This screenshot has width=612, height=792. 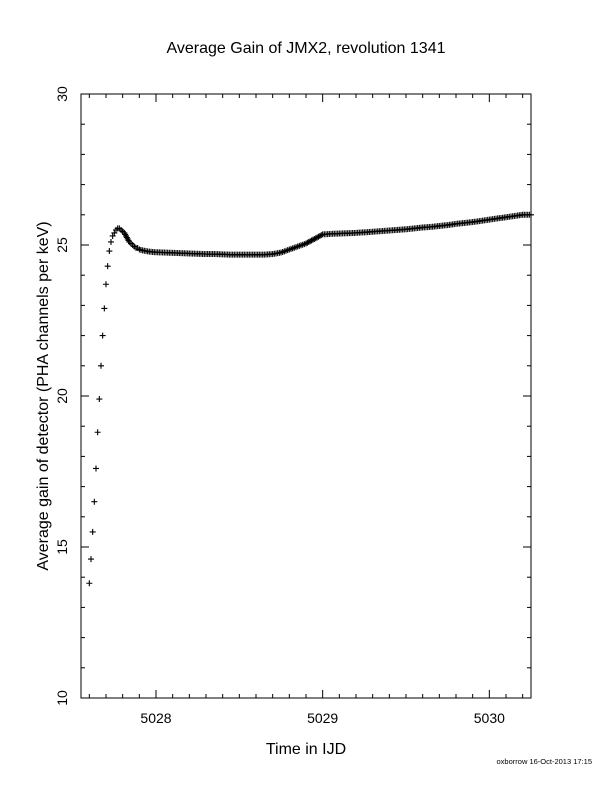 I want to click on y-tick-label: 30, so click(x=62, y=94).